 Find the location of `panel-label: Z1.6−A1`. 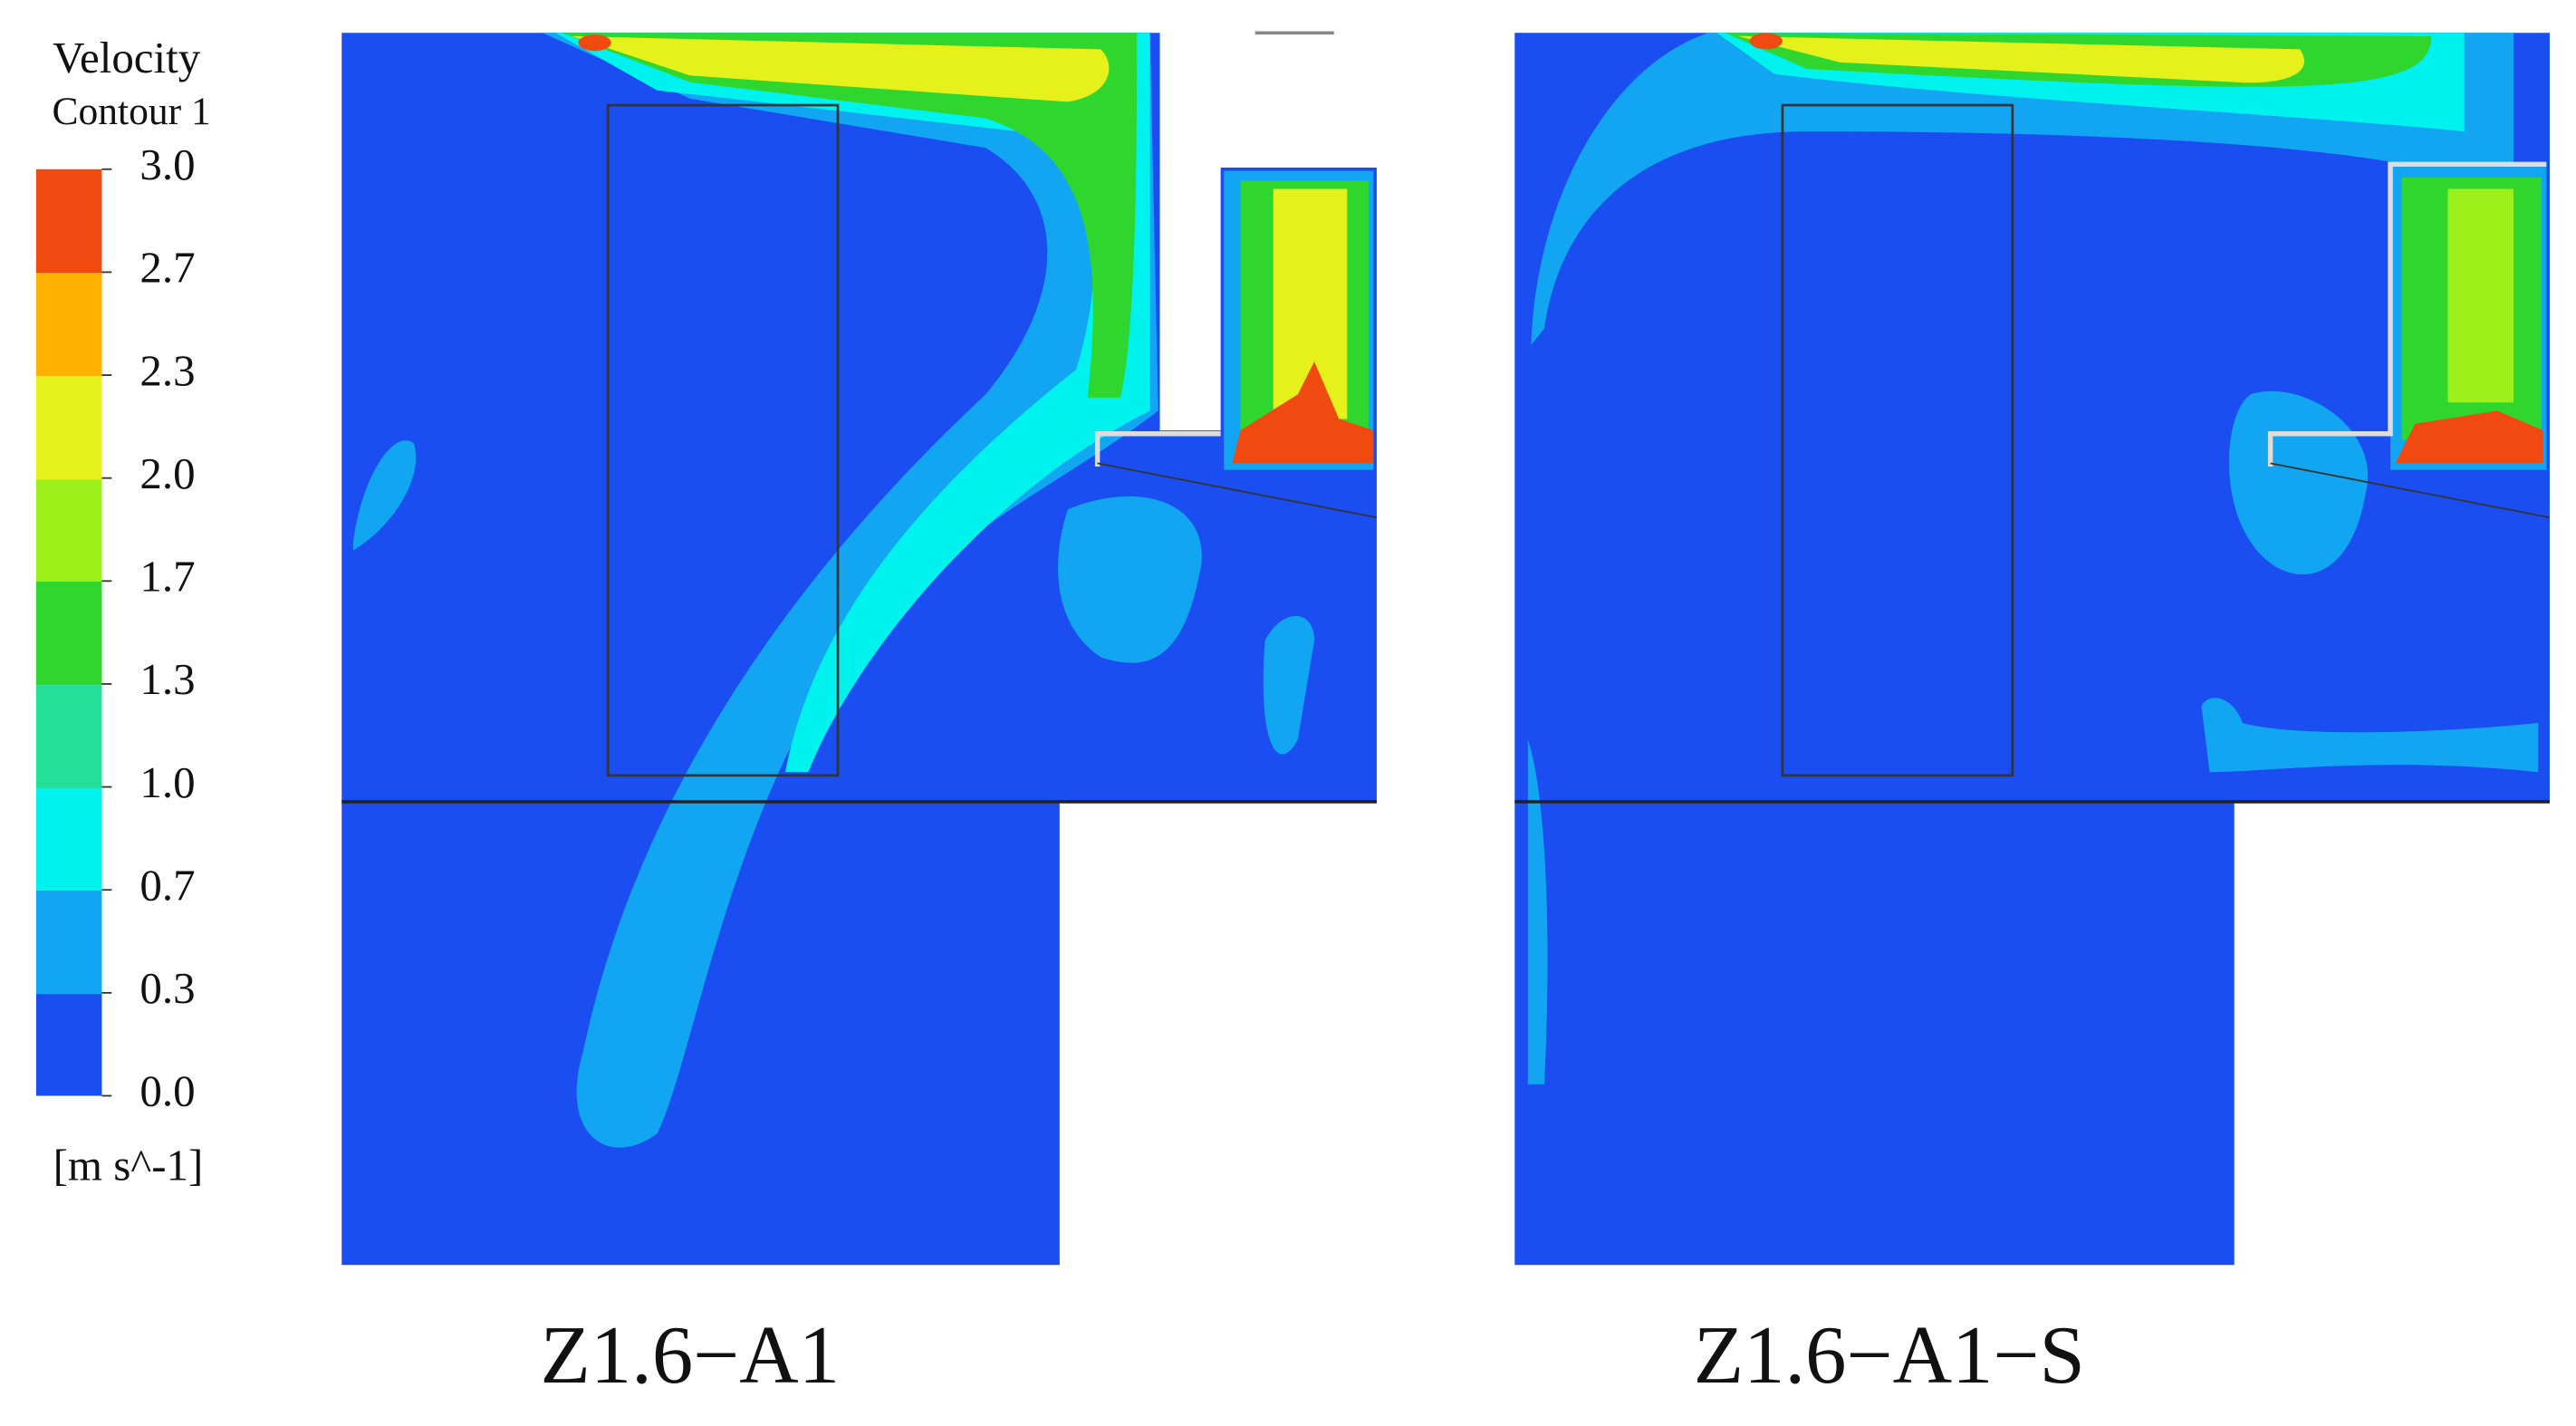

panel-label: Z1.6−A1 is located at coordinates (690, 1355).